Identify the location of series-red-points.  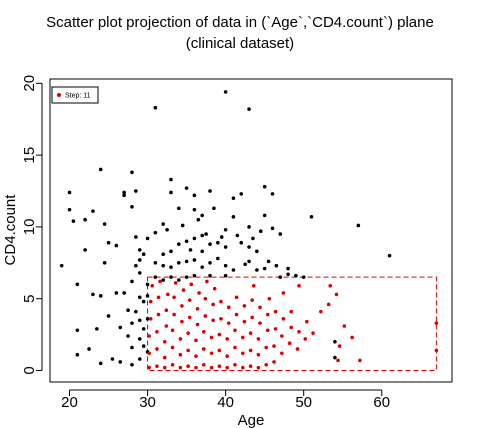
(293, 324).